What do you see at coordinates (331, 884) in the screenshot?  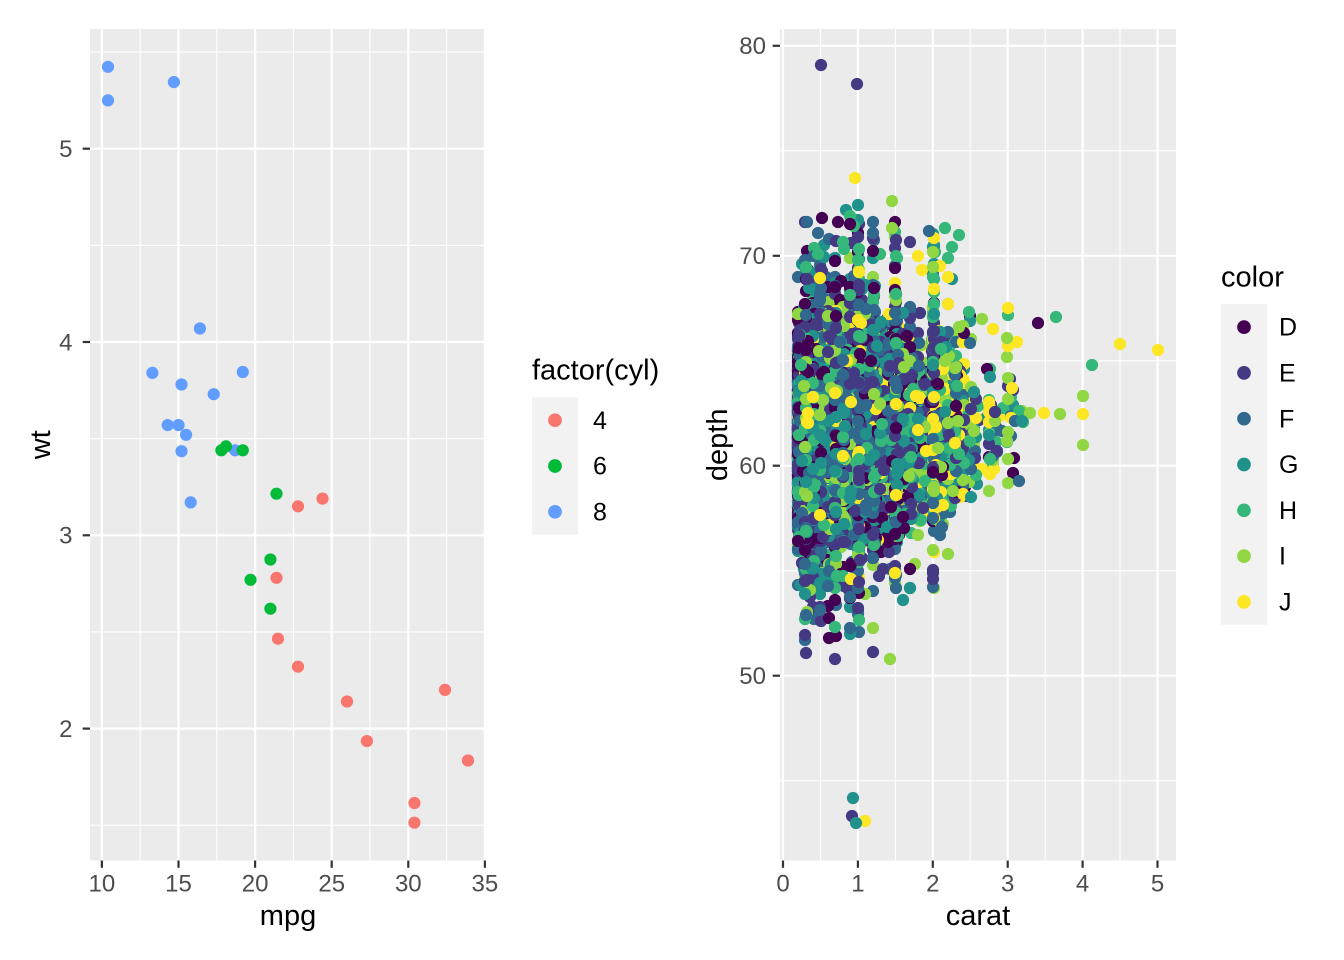 I see `svg-text: 25` at bounding box center [331, 884].